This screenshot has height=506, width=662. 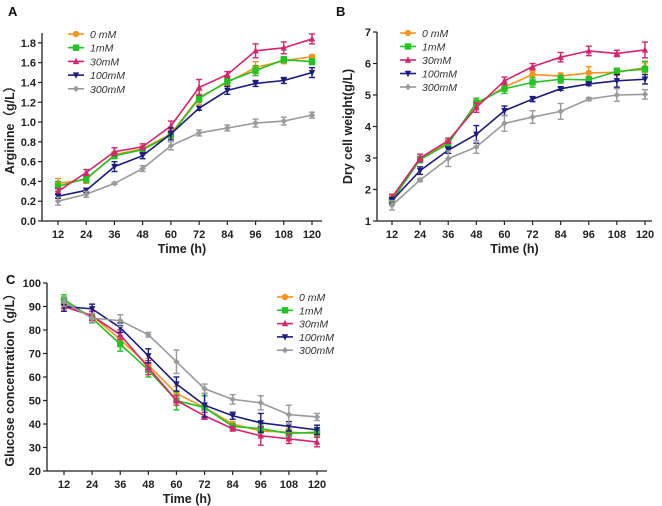 What do you see at coordinates (13, 11) in the screenshot?
I see `panel-letter: A` at bounding box center [13, 11].